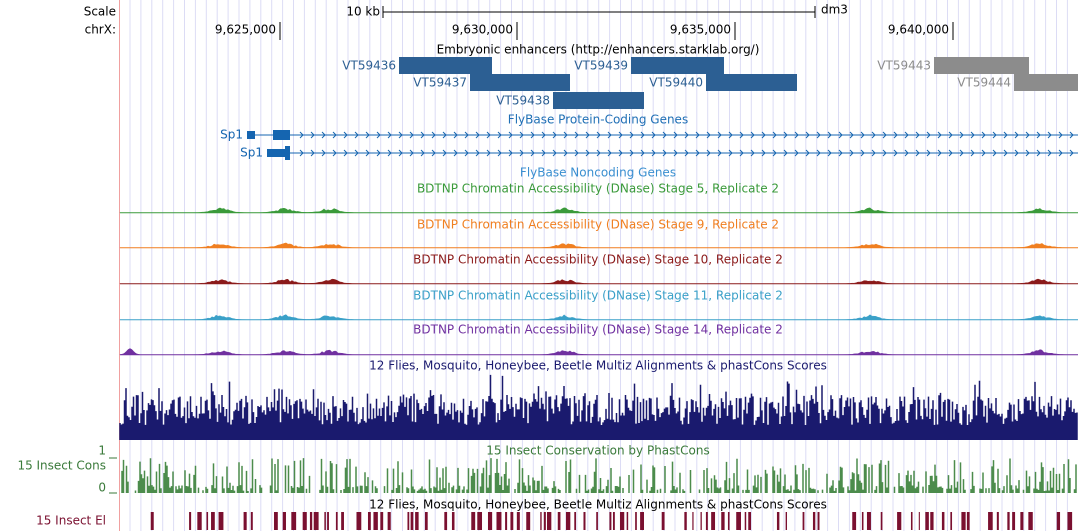 This screenshot has height=531, width=1078. What do you see at coordinates (598, 352) in the screenshot?
I see `signal` at bounding box center [598, 352].